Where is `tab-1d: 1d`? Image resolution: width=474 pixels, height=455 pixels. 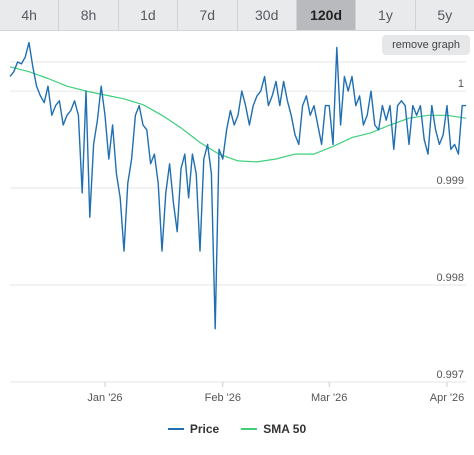
tab-1d: 1d is located at coordinates (149, 15).